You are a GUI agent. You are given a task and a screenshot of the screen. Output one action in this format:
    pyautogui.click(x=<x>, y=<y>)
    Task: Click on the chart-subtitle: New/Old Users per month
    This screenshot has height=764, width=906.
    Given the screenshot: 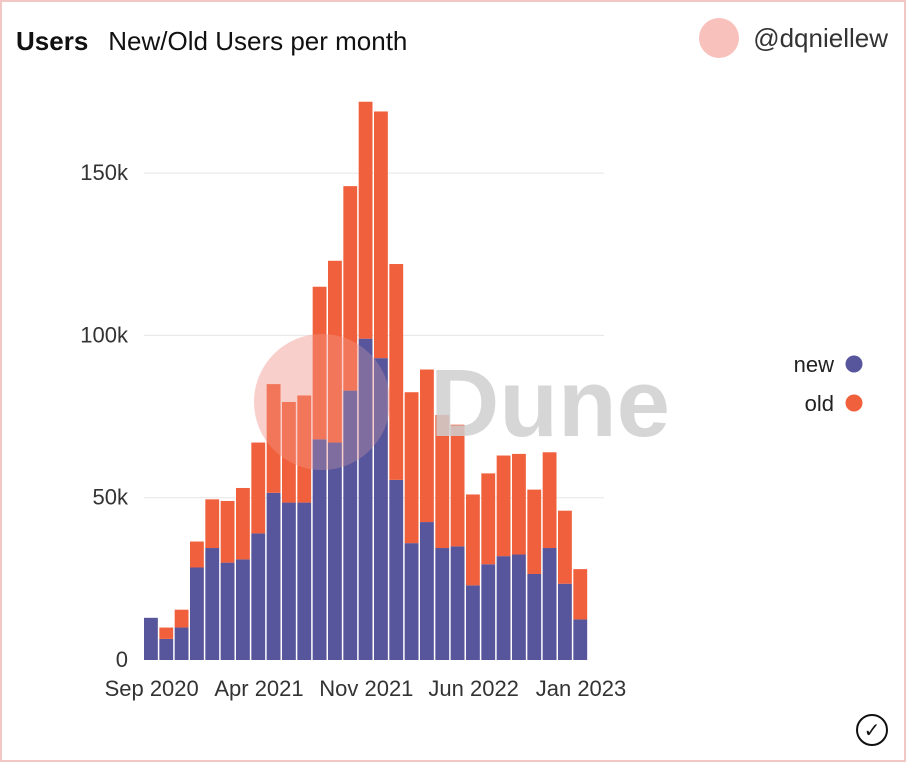 What is the action you would take?
    pyautogui.click(x=258, y=40)
    